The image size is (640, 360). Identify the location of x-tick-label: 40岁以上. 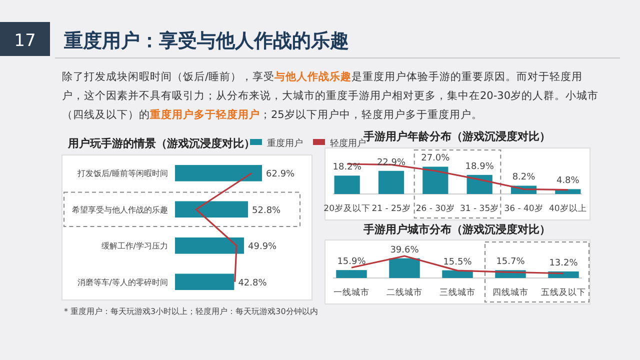
(568, 208).